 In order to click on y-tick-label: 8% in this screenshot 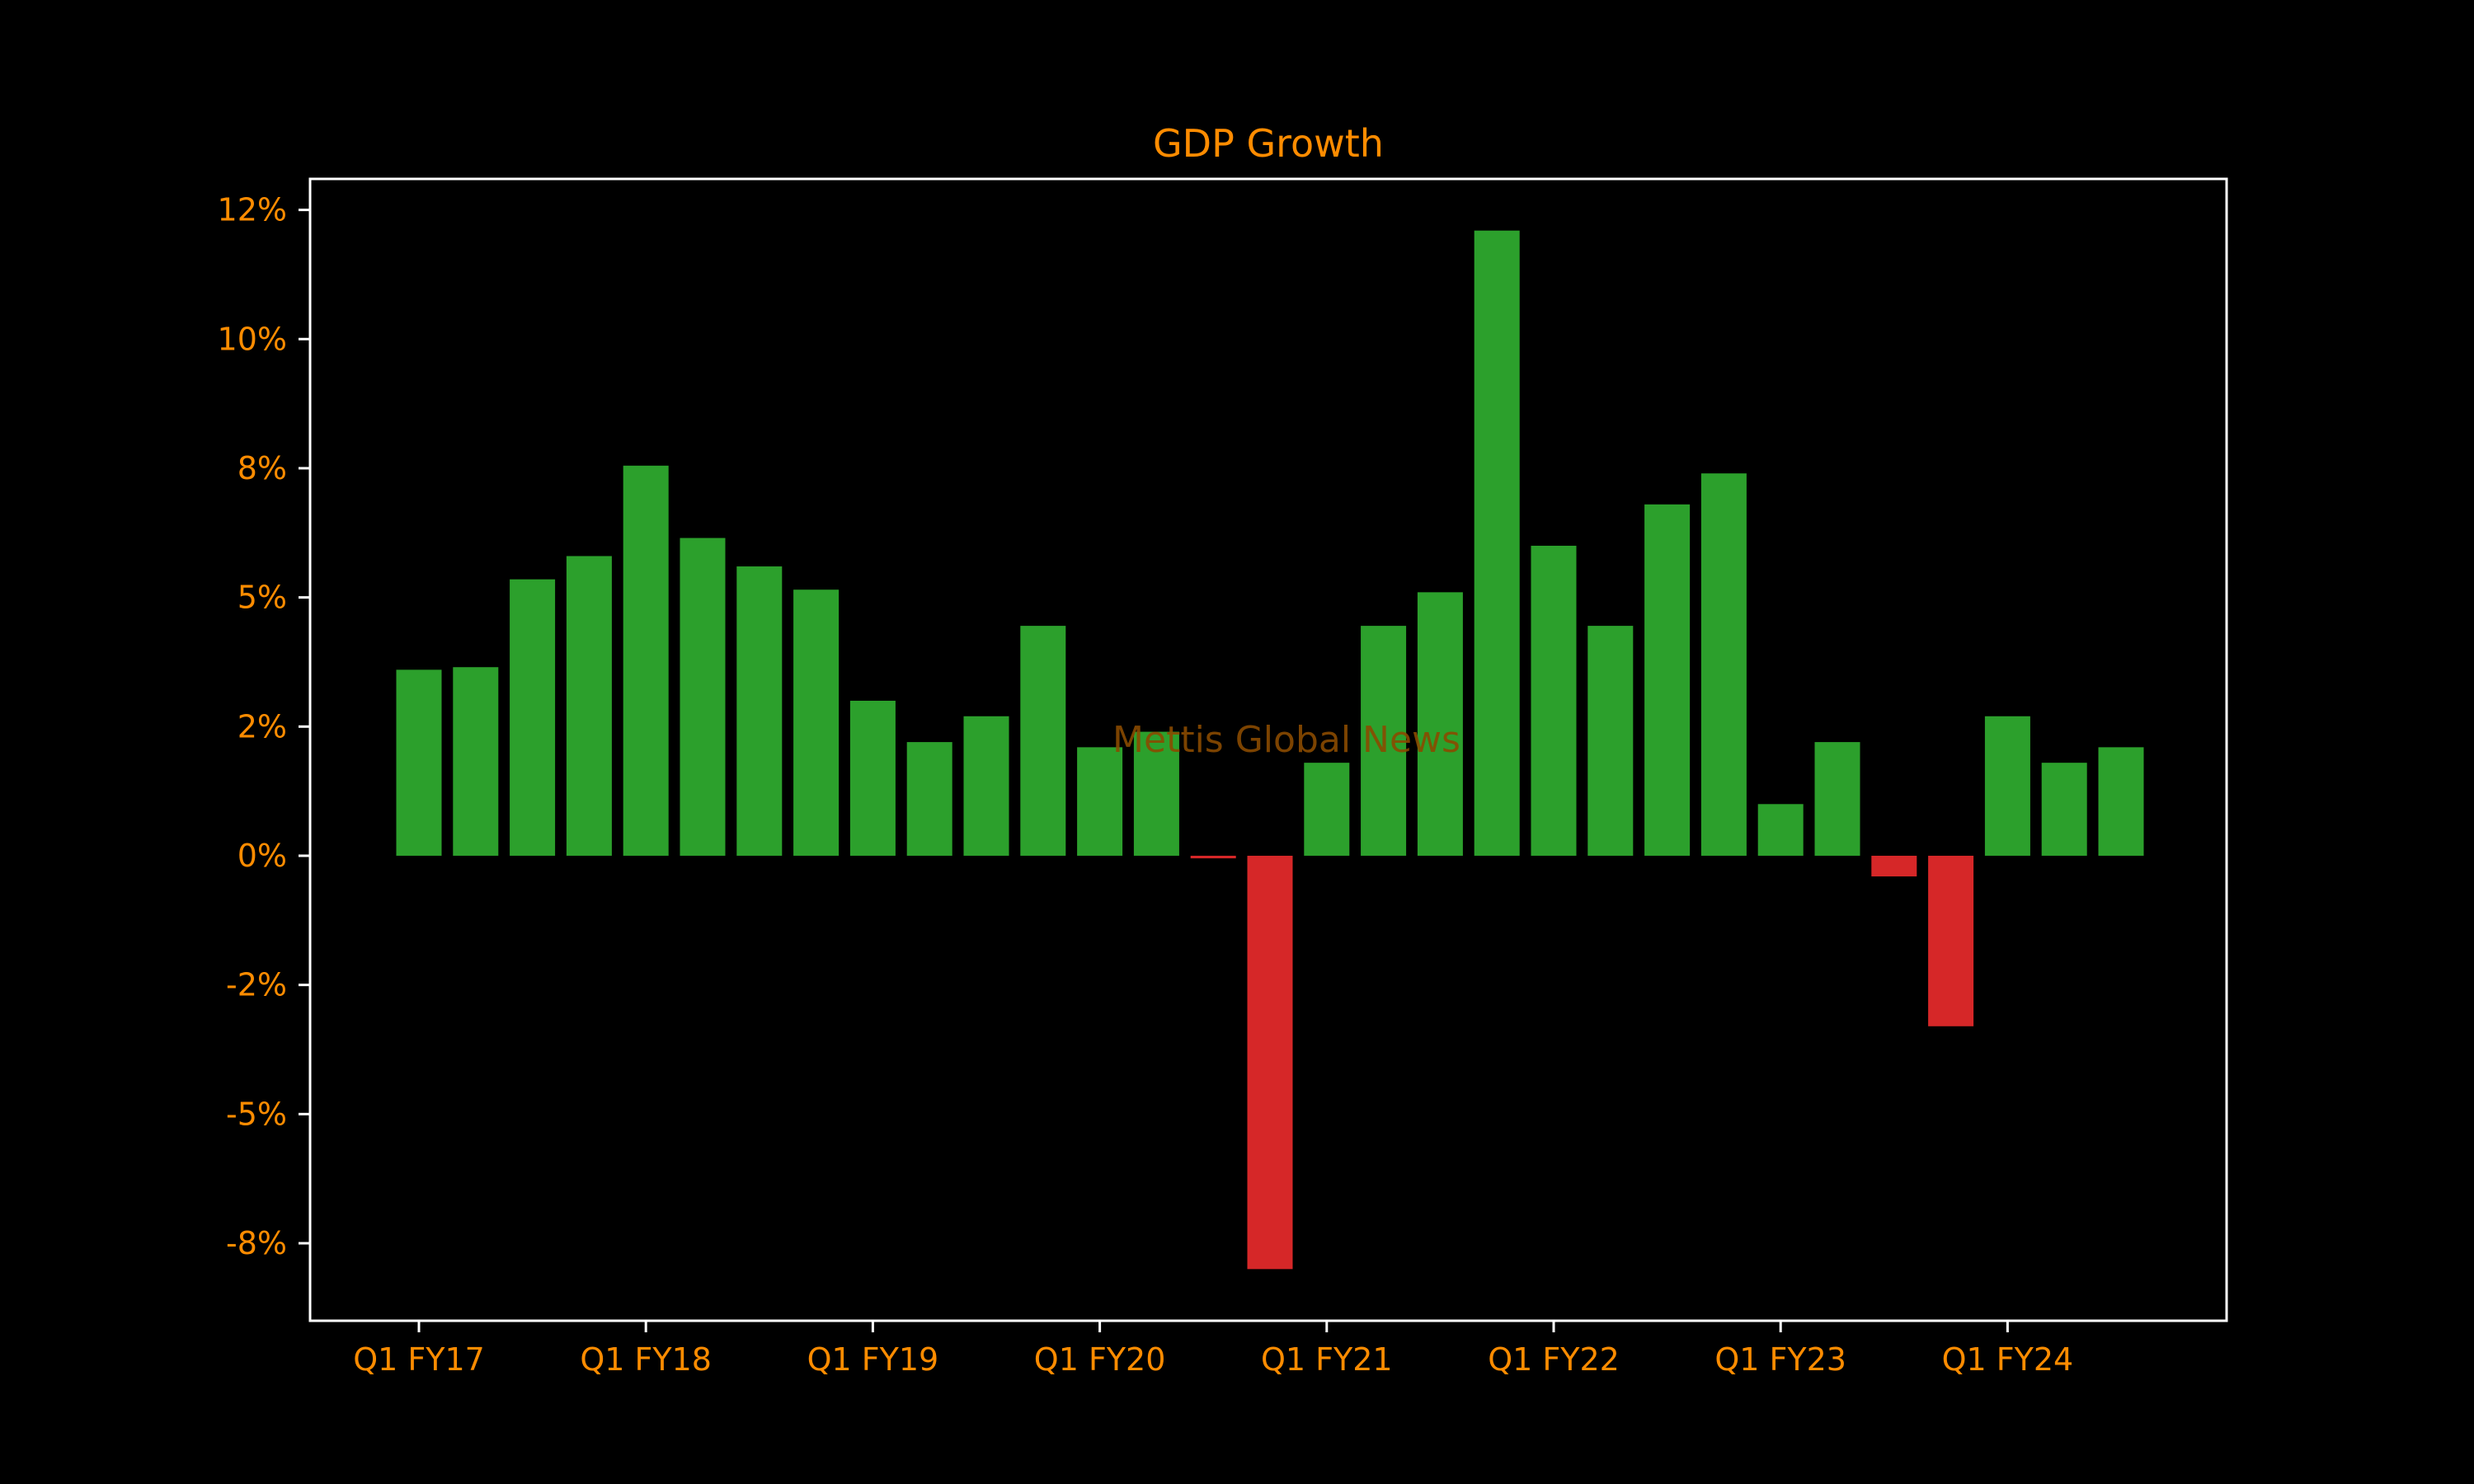, I will do `click(262, 468)`.